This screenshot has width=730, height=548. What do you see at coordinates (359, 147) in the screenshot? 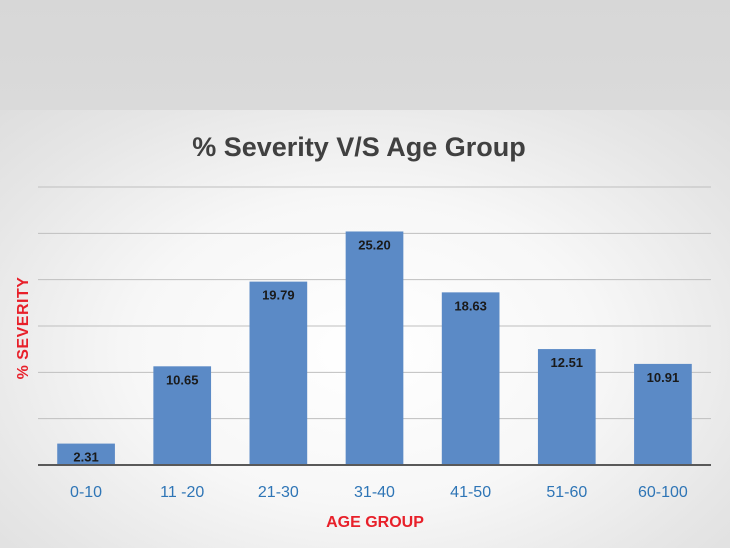
I see `chart-title: % Severity V/S Age Group` at bounding box center [359, 147].